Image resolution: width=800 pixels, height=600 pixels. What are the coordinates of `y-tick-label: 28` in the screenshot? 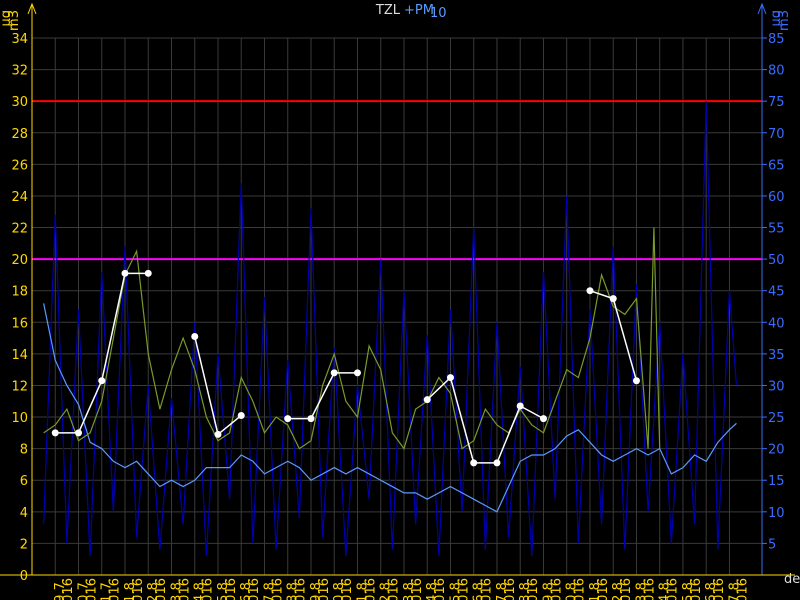 It's located at (19, 134).